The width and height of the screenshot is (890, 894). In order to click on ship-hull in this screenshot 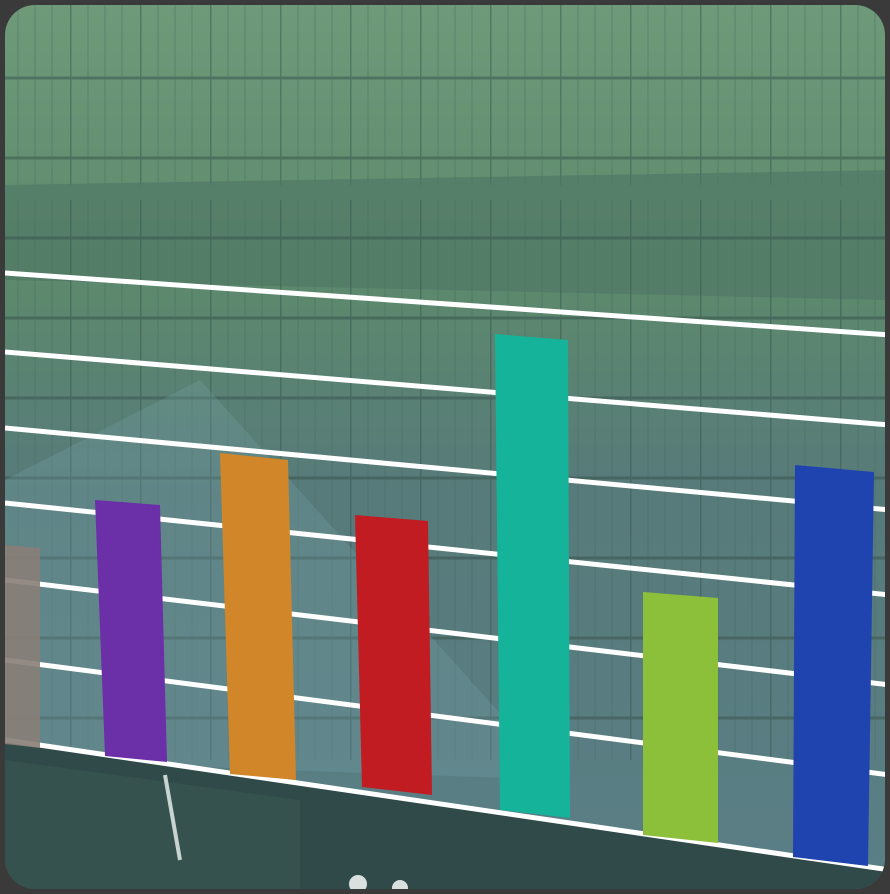, I will do `click(152, 824)`.